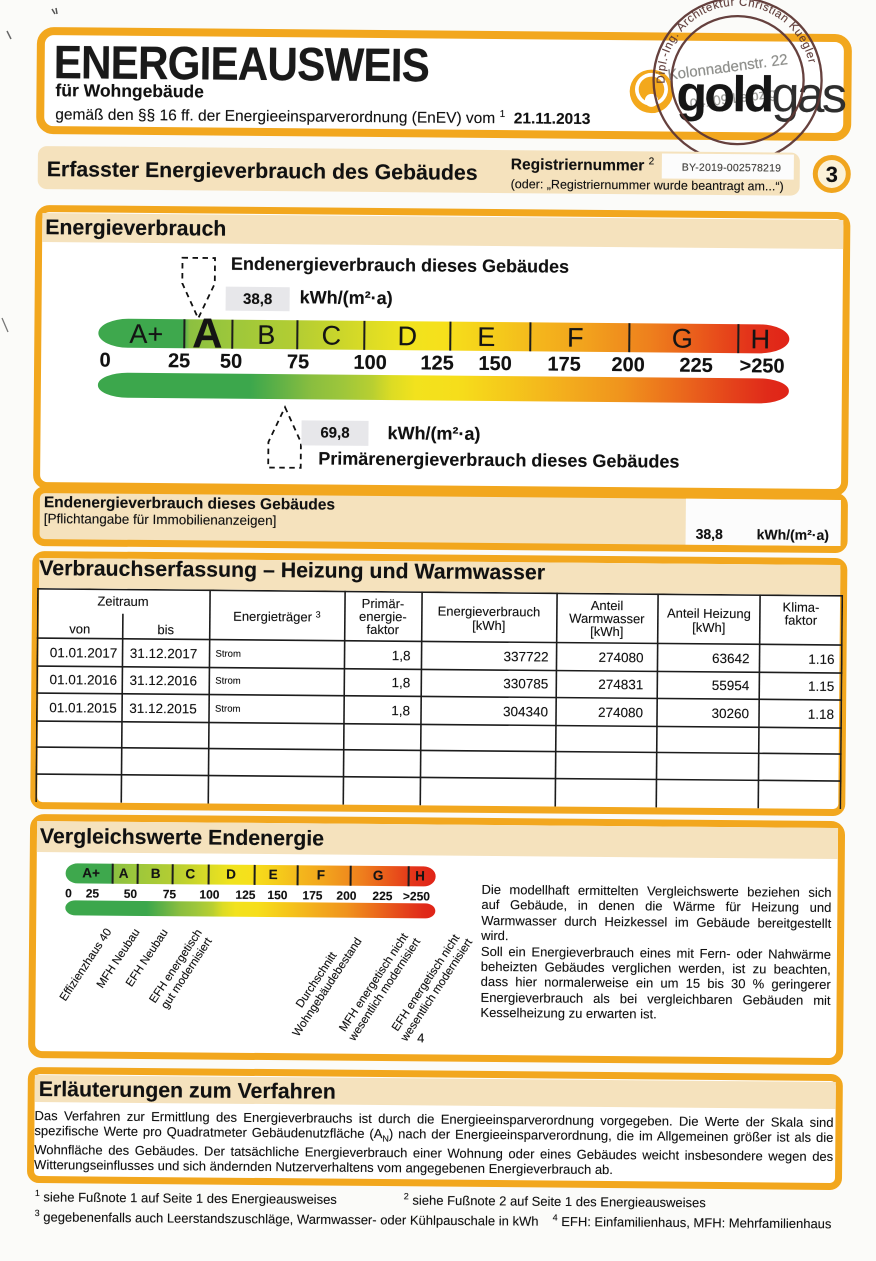 The width and height of the screenshot is (876, 1261). What do you see at coordinates (489, 612) in the screenshot?
I see `svg-text: Energieverbrauch` at bounding box center [489, 612].